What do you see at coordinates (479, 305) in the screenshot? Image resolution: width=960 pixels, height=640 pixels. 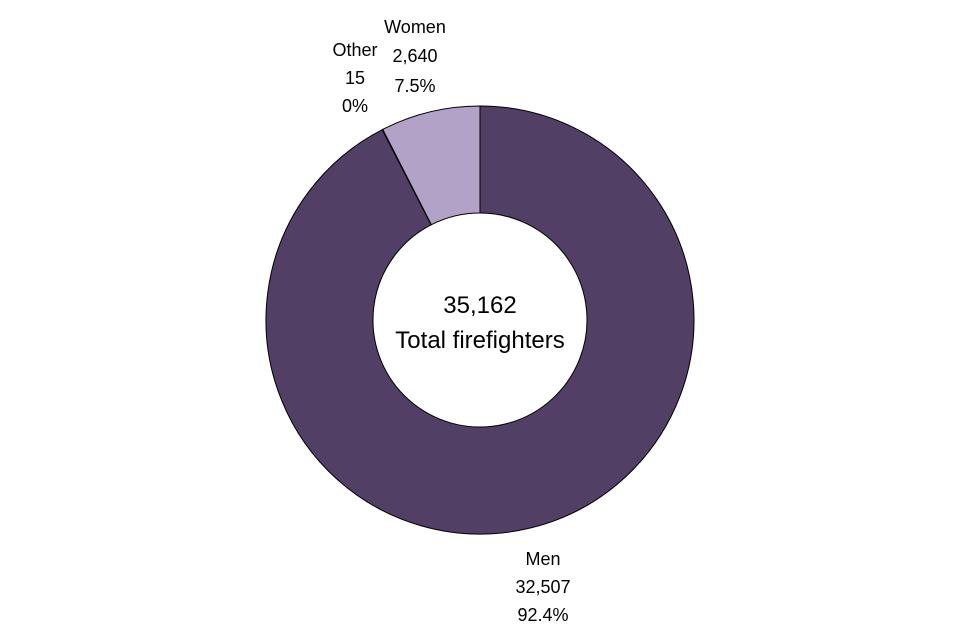 I see `center-total: 35,162` at bounding box center [479, 305].